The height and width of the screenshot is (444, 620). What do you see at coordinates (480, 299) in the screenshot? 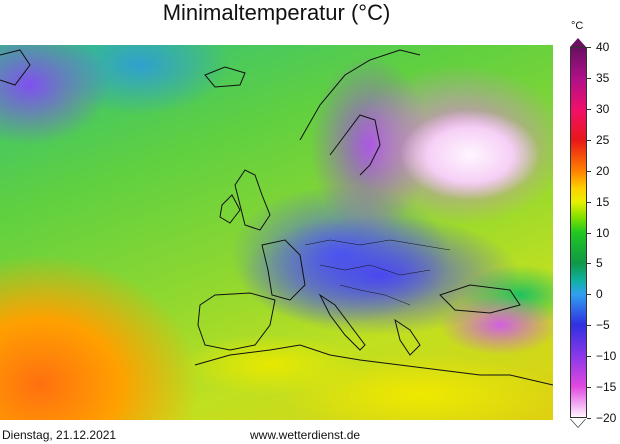
I see `black-sea-coast` at bounding box center [480, 299].